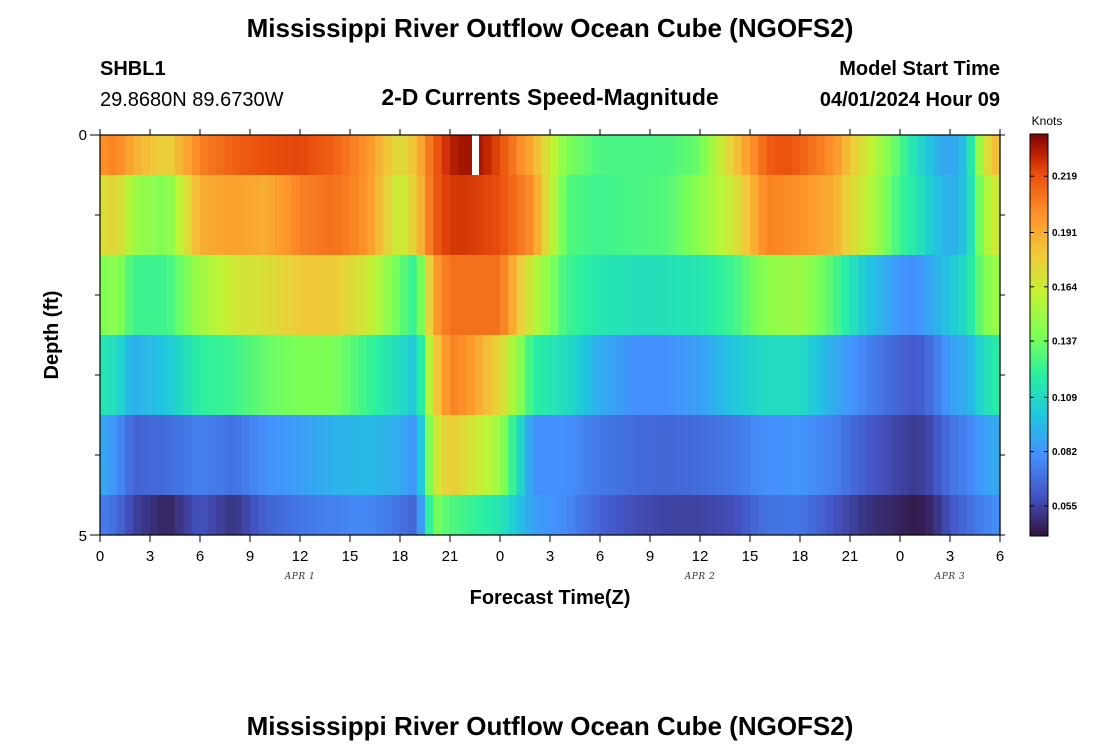 This screenshot has height=750, width=1100. Describe the element at coordinates (700, 556) in the screenshot. I see `x-tick-label: 12` at that location.